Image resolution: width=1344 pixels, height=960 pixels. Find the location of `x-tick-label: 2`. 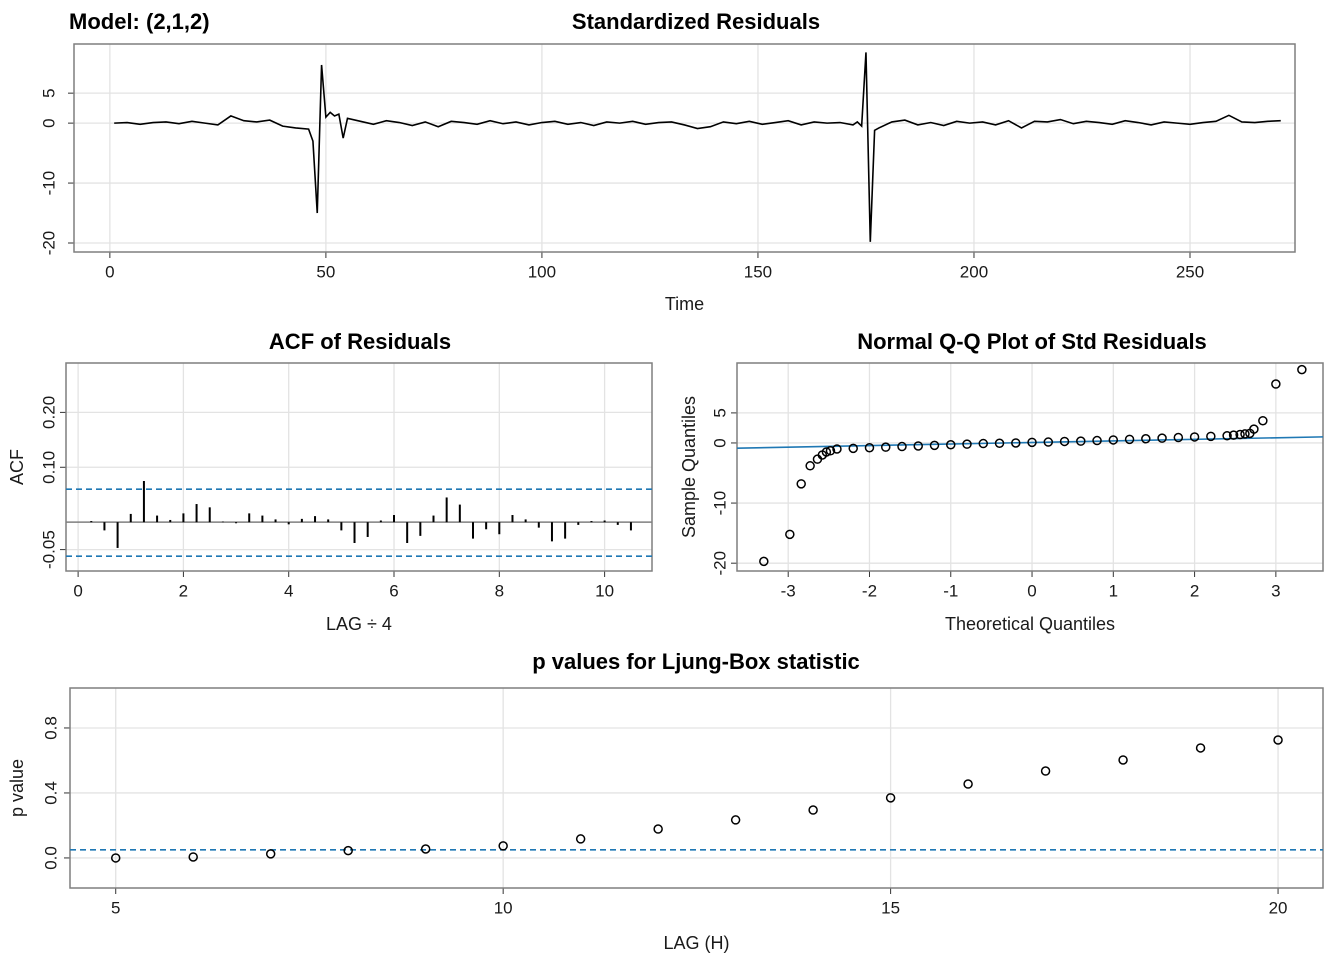

x-tick-label: 2 is located at coordinates (183, 590).